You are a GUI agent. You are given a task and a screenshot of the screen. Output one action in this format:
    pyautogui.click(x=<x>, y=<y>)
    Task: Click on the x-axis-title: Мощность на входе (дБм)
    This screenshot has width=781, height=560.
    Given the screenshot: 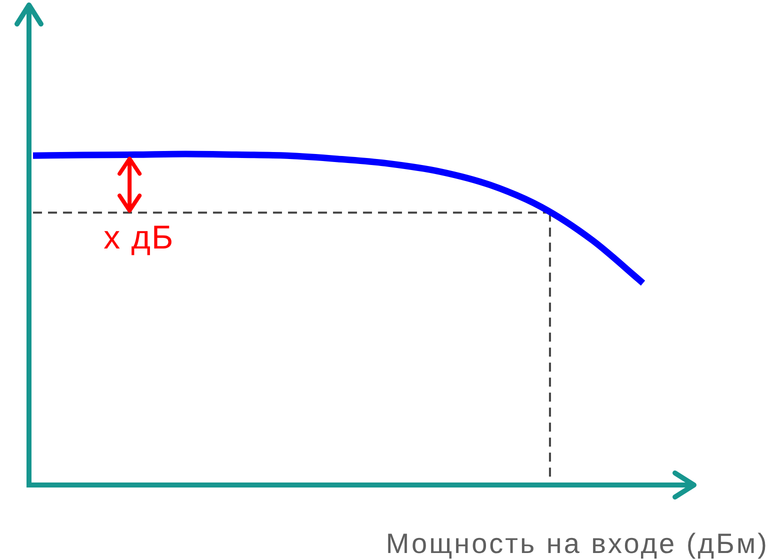 What is the action you would take?
    pyautogui.click(x=577, y=543)
    